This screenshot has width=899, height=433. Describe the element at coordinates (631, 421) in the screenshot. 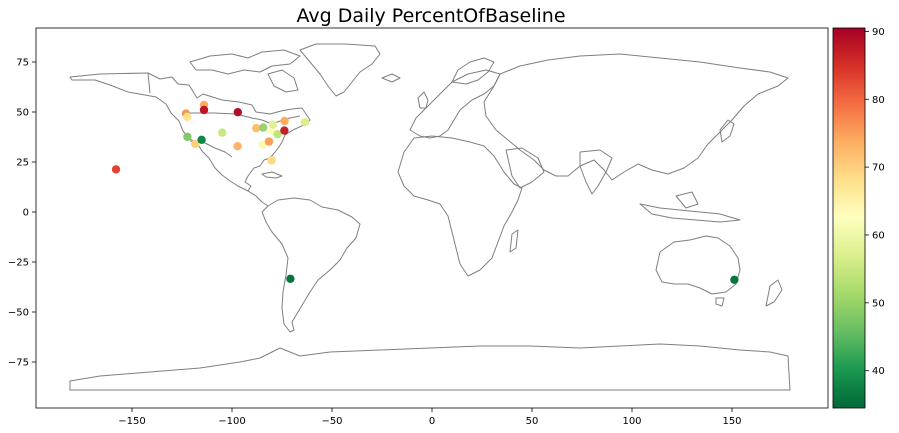

I see `x-tick-label: 100` at that location.